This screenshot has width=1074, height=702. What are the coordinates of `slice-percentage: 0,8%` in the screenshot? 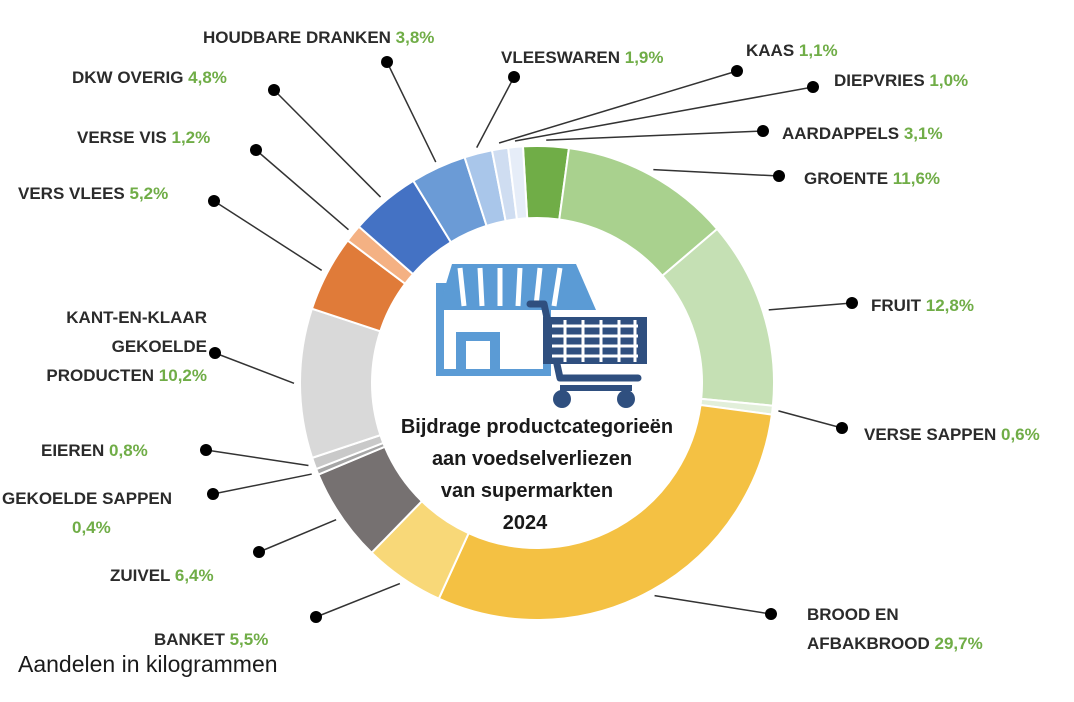 It's located at (125, 450).